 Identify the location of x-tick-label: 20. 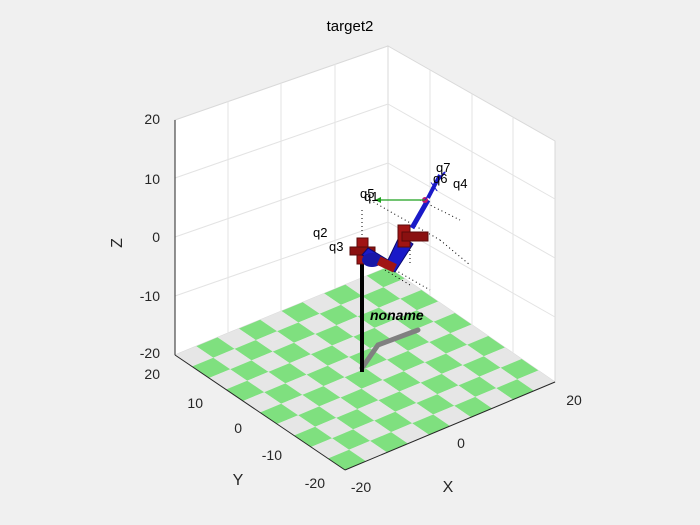
(574, 400).